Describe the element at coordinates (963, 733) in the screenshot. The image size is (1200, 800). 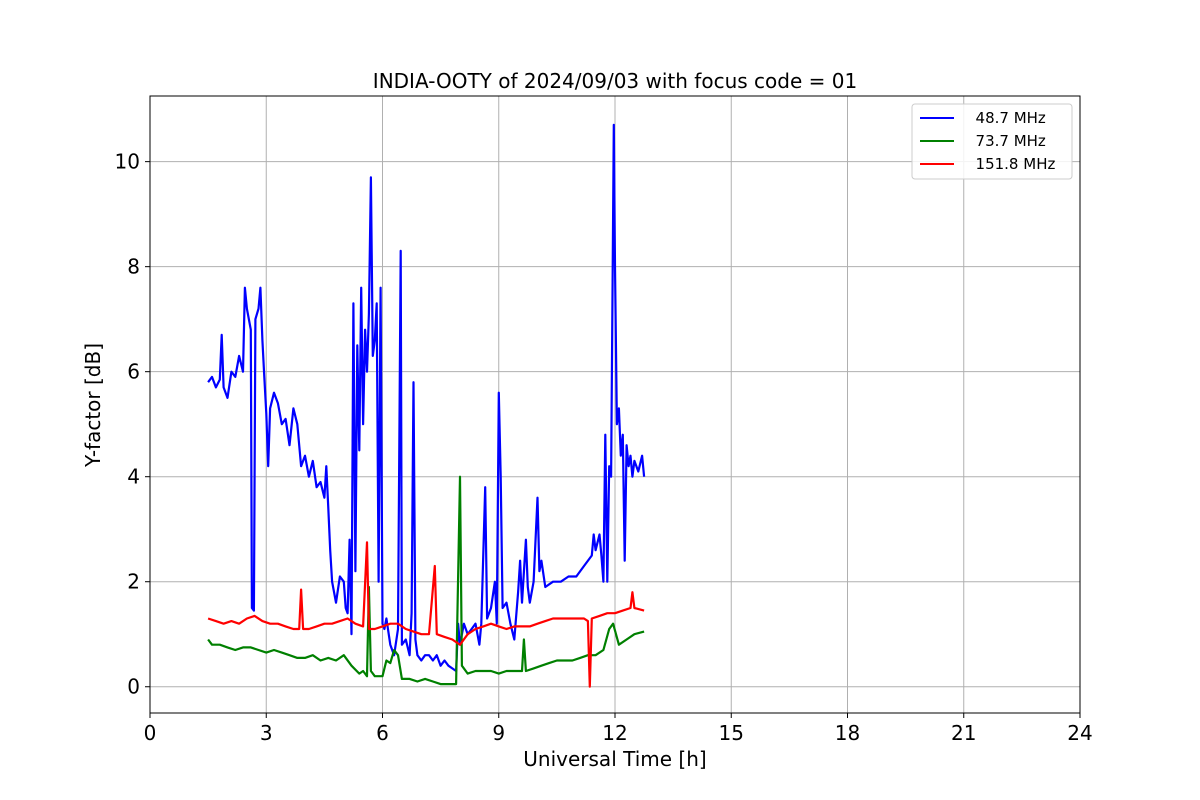
I see `x-tick-label: 21` at that location.